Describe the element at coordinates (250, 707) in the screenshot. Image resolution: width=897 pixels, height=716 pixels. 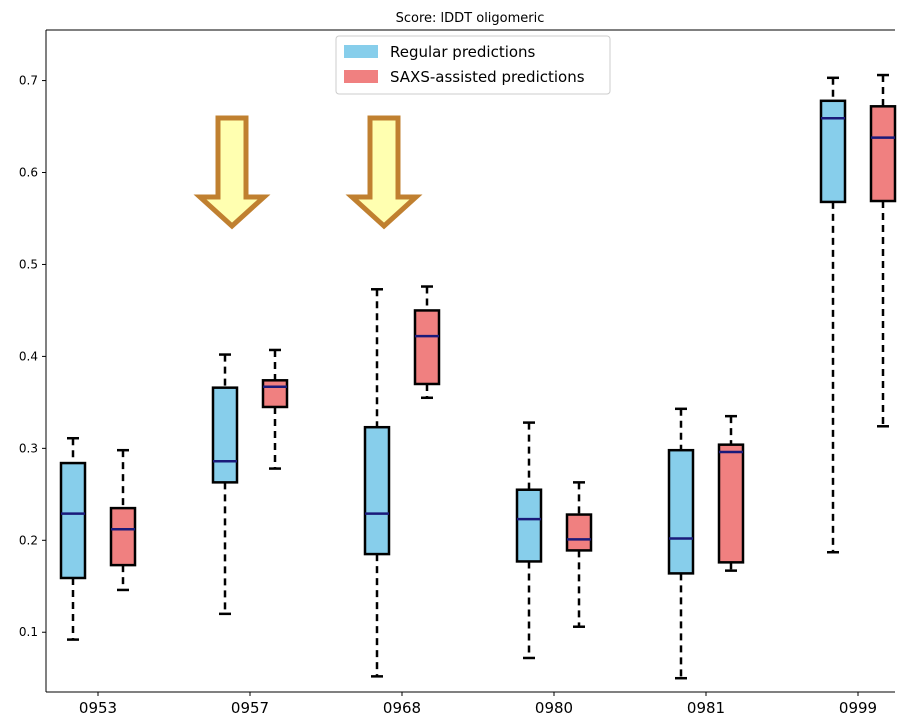
I see `x-tick-label: 0957` at that location.